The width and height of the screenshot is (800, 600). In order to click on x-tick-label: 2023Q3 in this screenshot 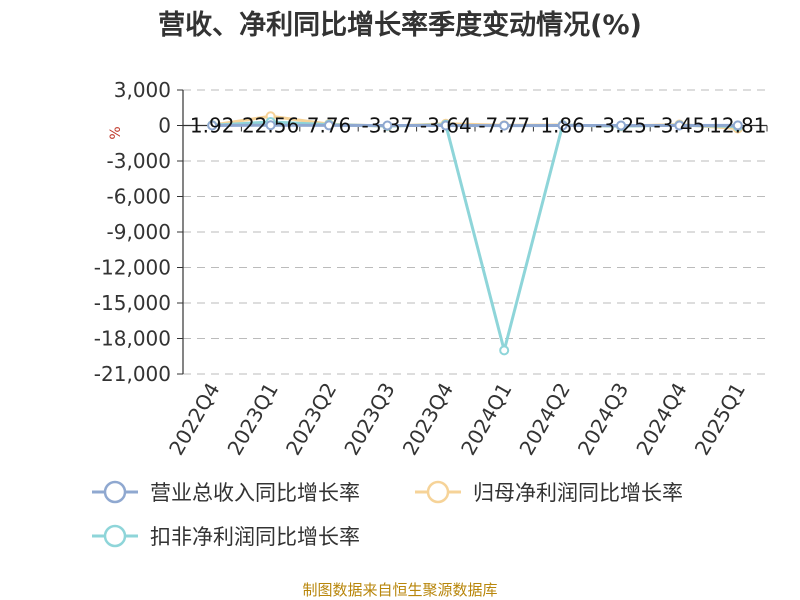, I will do `click(369, 419)`.